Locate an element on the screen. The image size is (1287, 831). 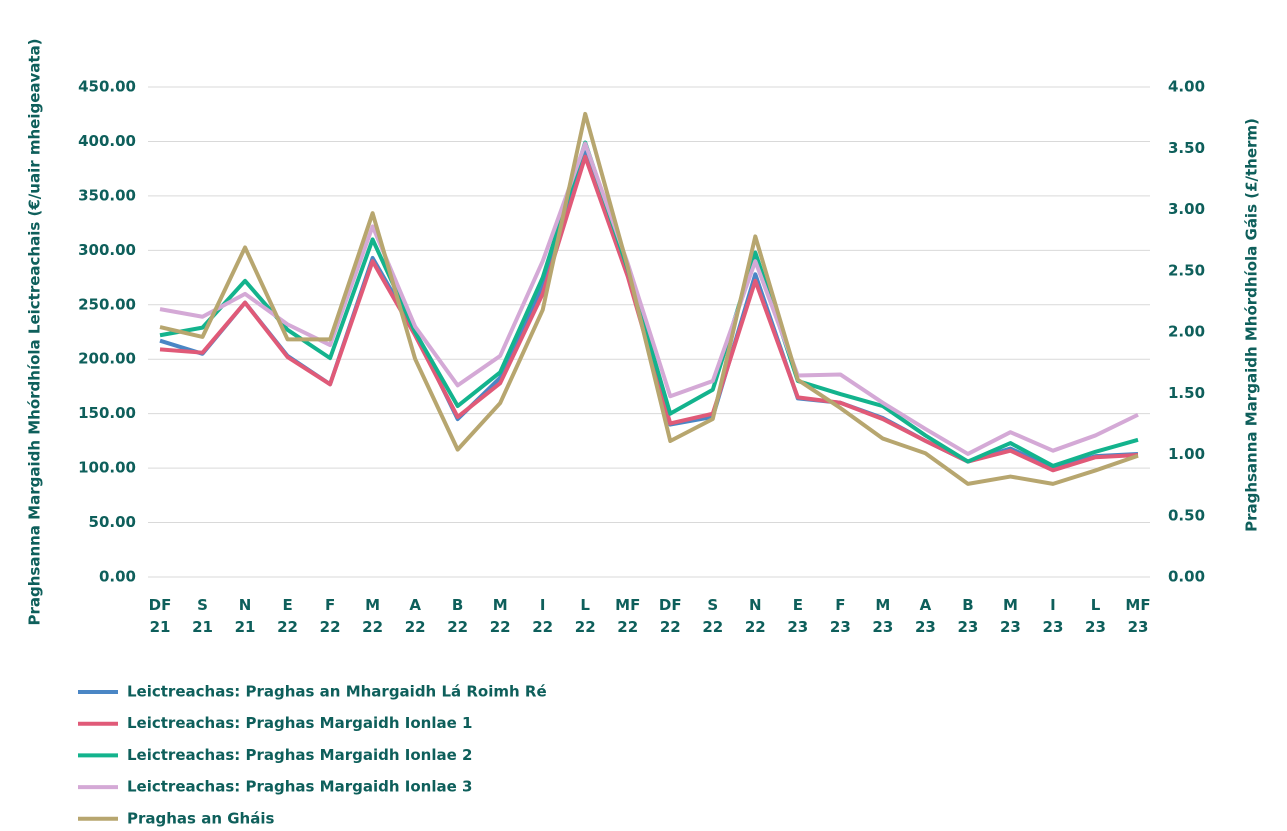
y2-tick-label: 1.00 is located at coordinates (1186, 454).